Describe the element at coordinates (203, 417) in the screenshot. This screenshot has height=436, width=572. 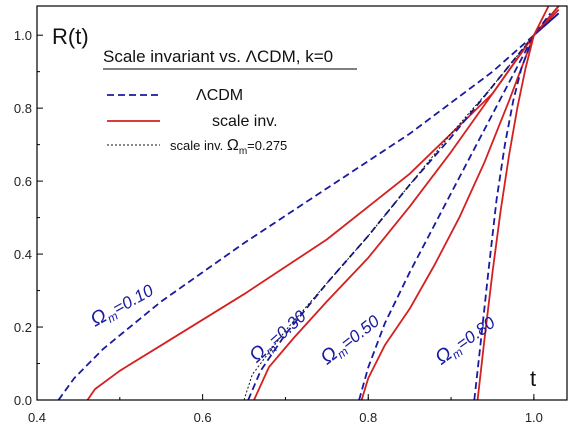
I see `x-tick-label: 0.6` at that location.